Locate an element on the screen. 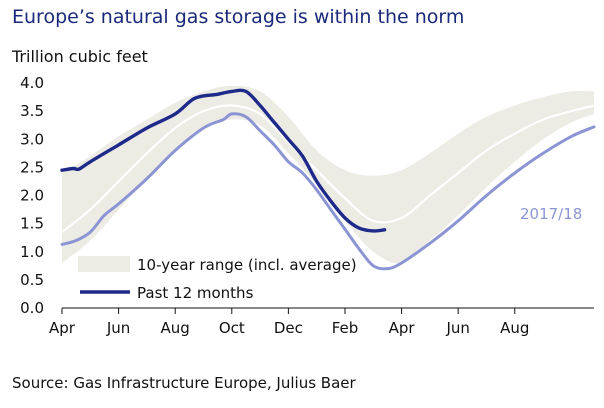 This screenshot has height=408, width=604. y-tick-label: 2.0 is located at coordinates (32, 196).